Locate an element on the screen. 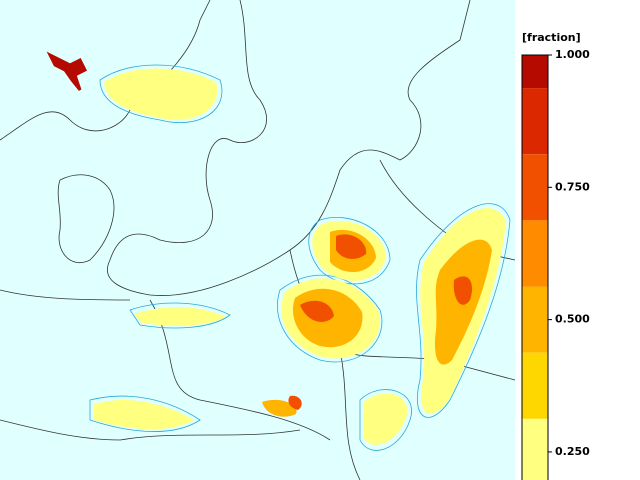 The image size is (640, 480). field-orange is located at coordinates (377, 323).